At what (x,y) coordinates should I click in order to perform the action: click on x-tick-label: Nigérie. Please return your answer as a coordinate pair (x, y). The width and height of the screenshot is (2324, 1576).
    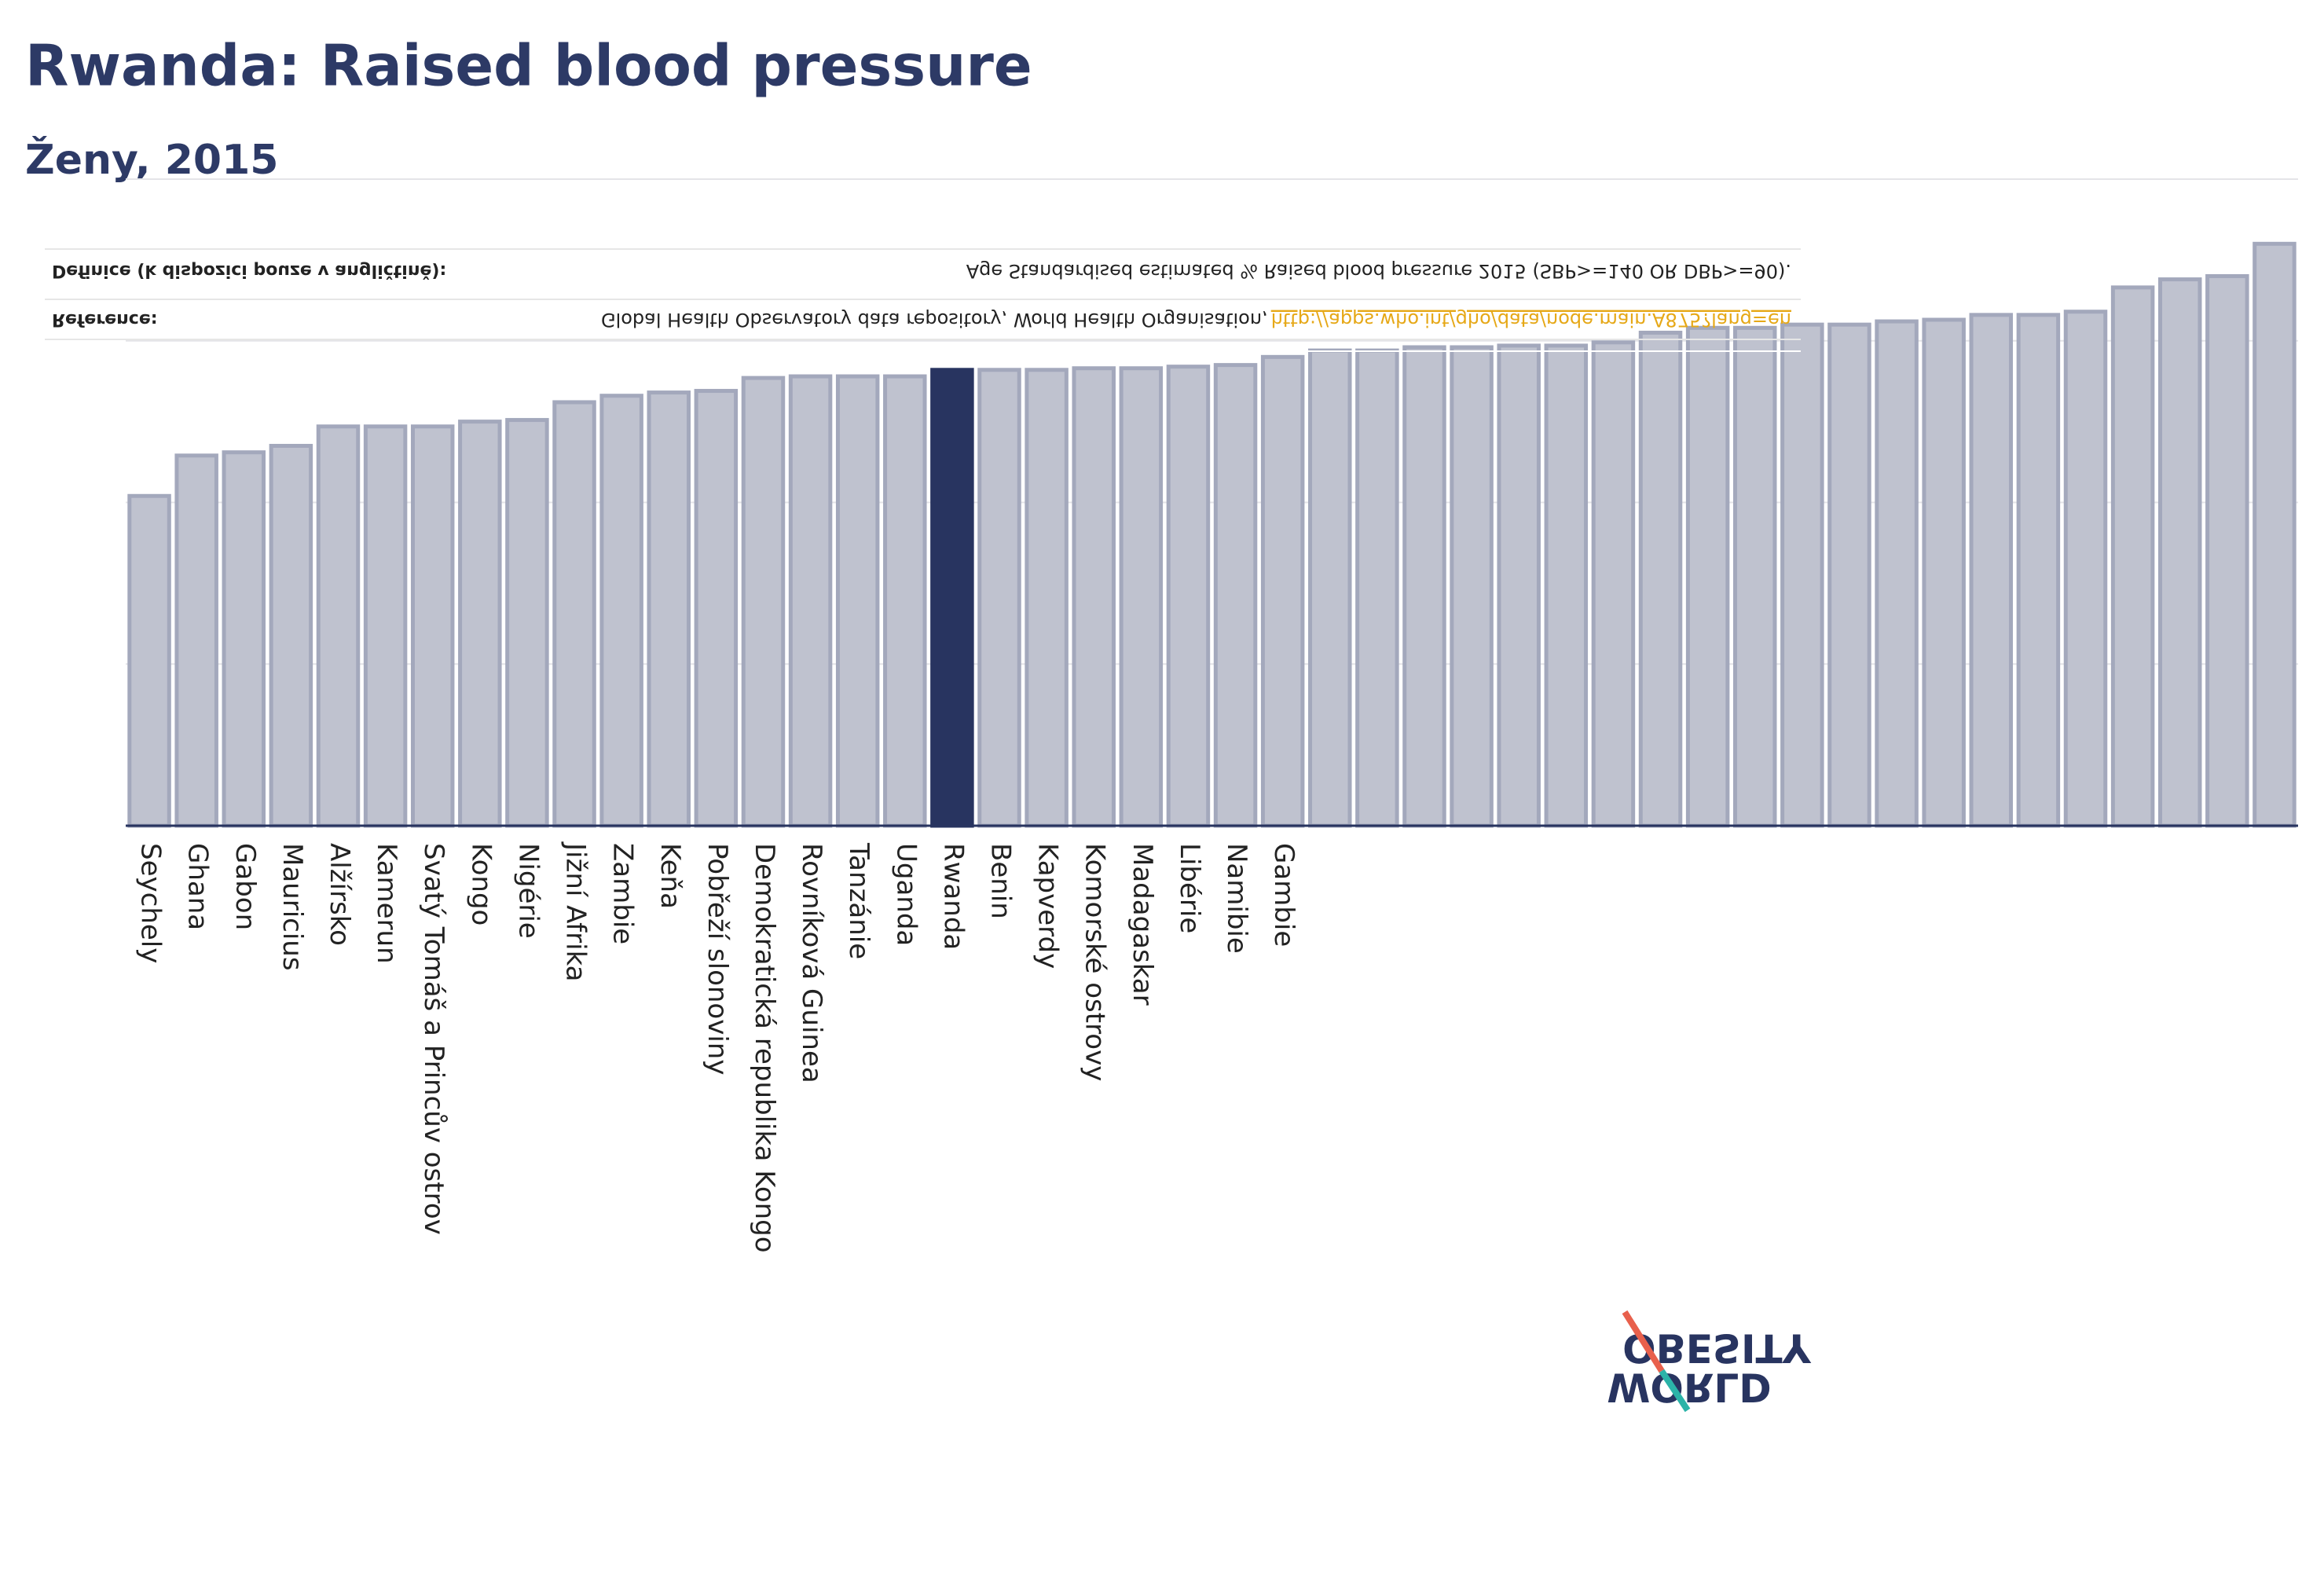
    Looking at the image, I should click on (528, 891).